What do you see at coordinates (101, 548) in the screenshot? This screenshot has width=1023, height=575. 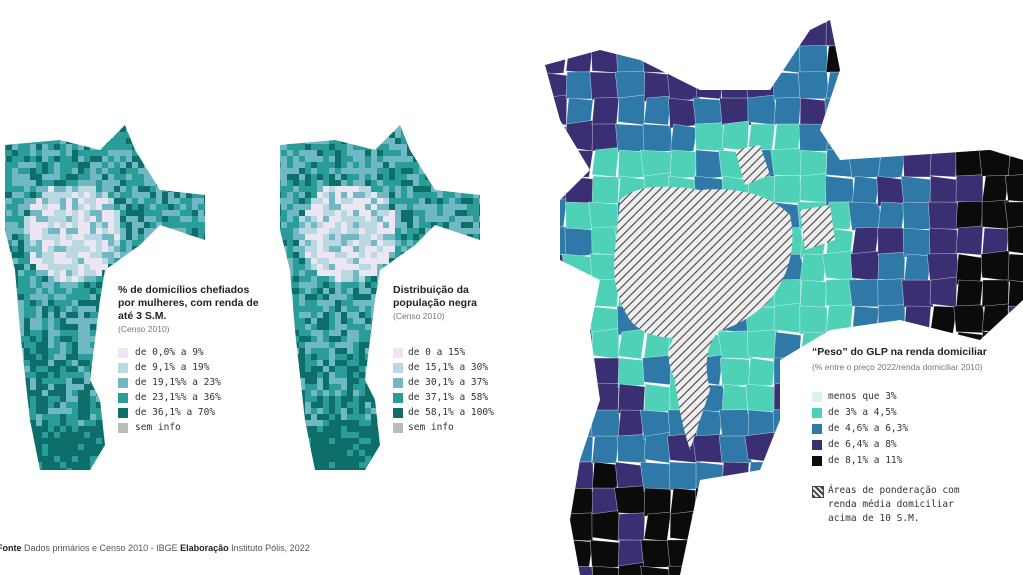 I see `source-text: Dados primários e Censo 2010 - IBGE` at bounding box center [101, 548].